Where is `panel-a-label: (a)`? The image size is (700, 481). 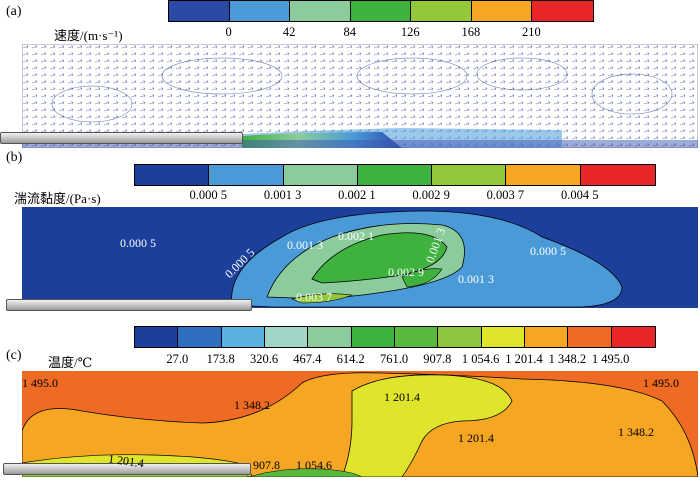 panel-a-label: (a) is located at coordinates (14, 11).